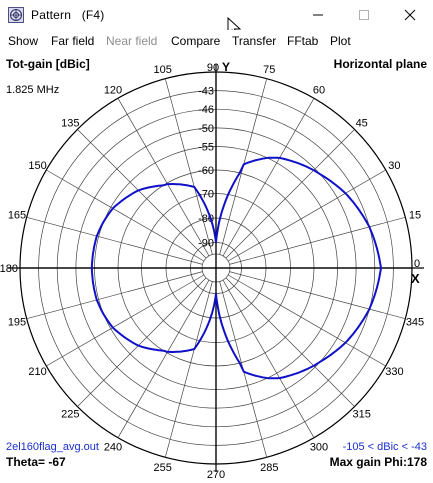 The image size is (433, 483). I want to click on angle-label: 30, so click(394, 166).